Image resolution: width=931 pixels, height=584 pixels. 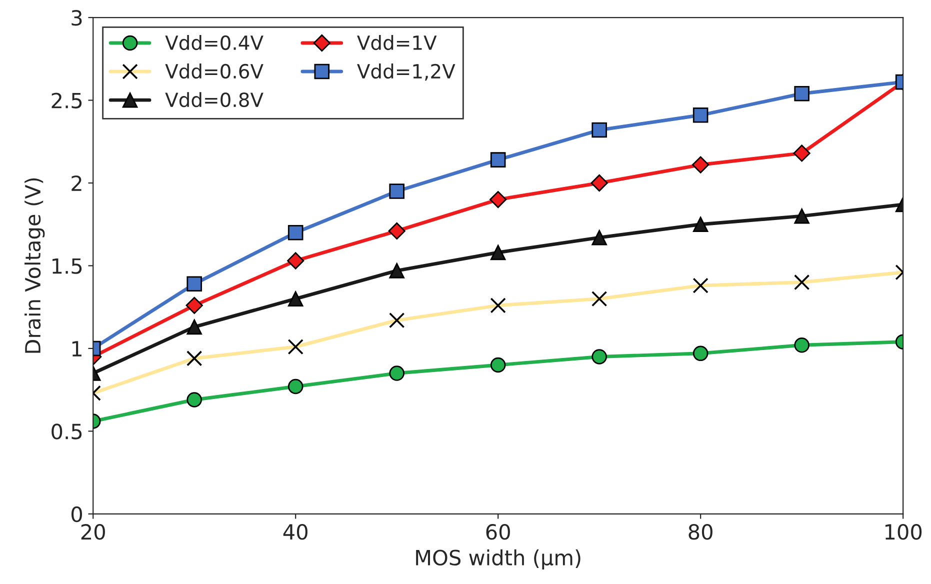 I want to click on y-axis-title: Drain Voltage (V), so click(x=34, y=265).